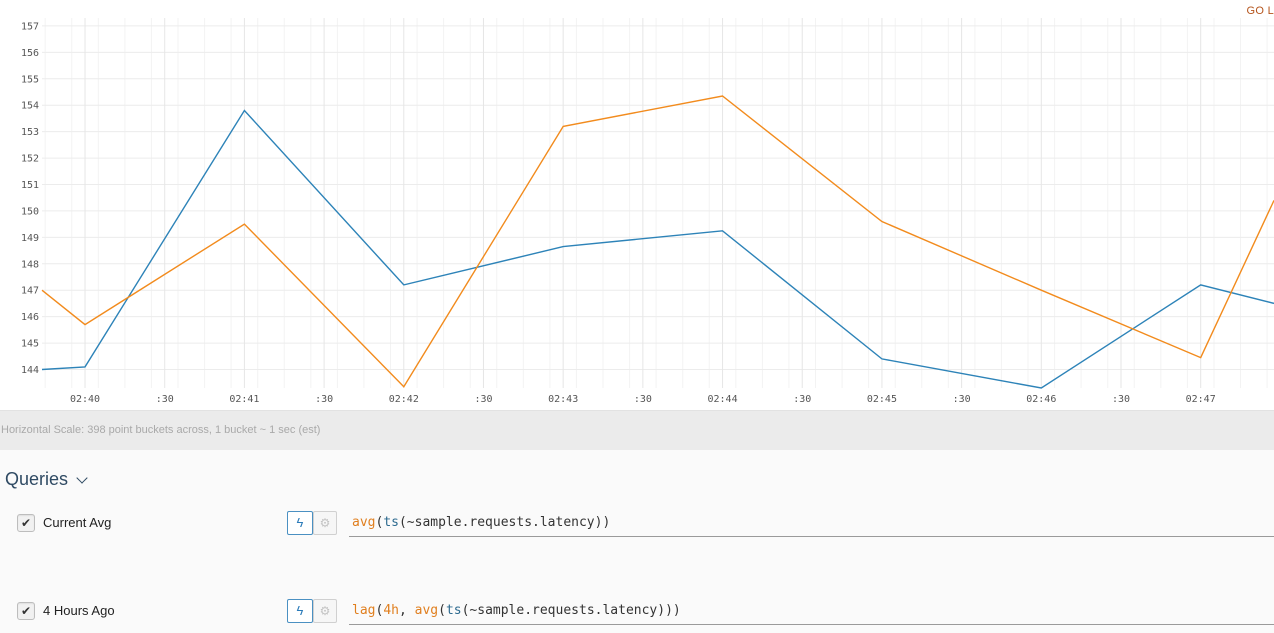 The image size is (1274, 633). What do you see at coordinates (30, 264) in the screenshot?
I see `y-tick-label: 148` at bounding box center [30, 264].